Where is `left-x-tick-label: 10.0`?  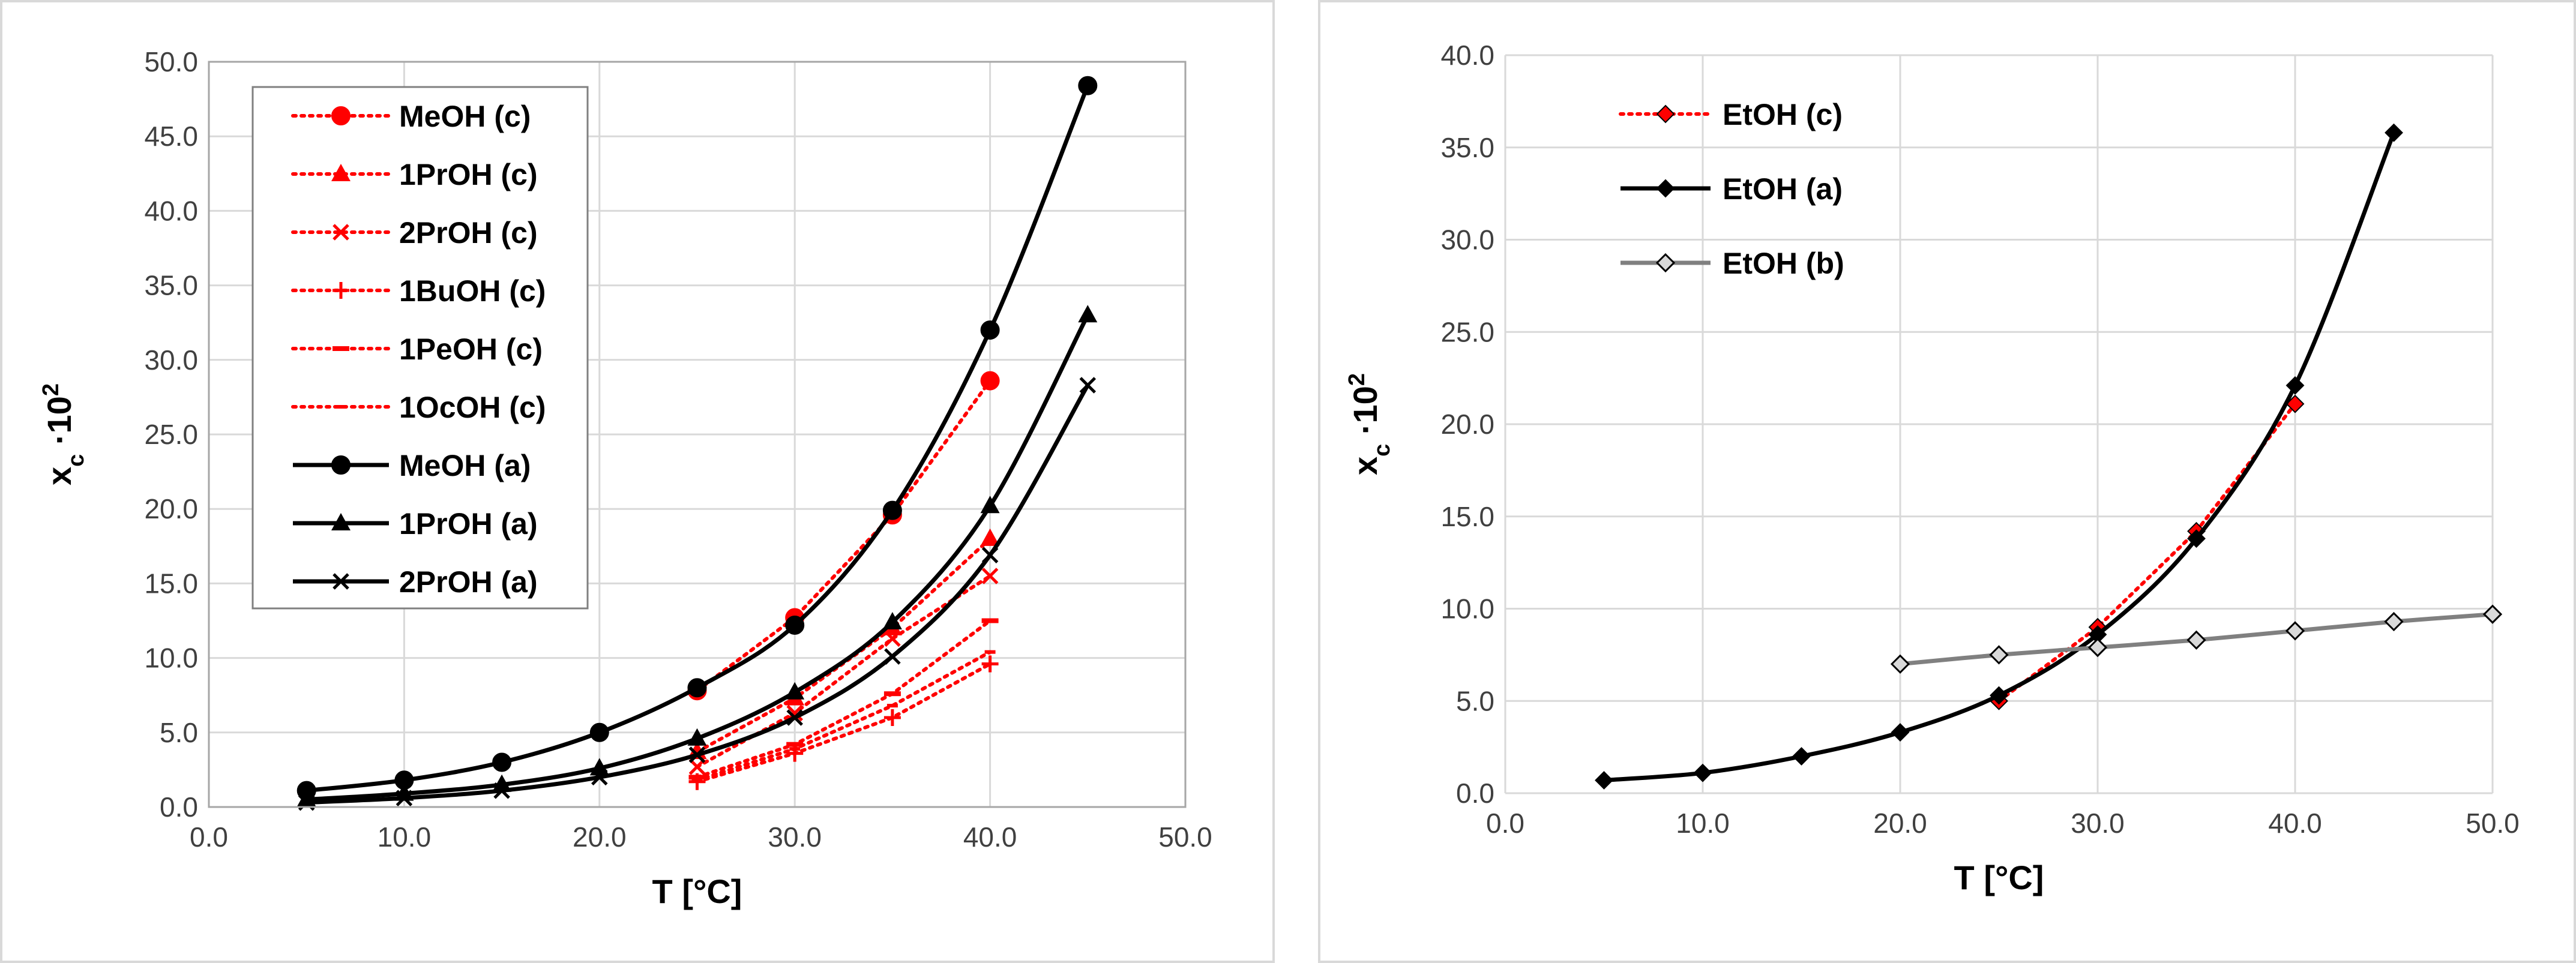
left-x-tick-label: 10.0 is located at coordinates (405, 837).